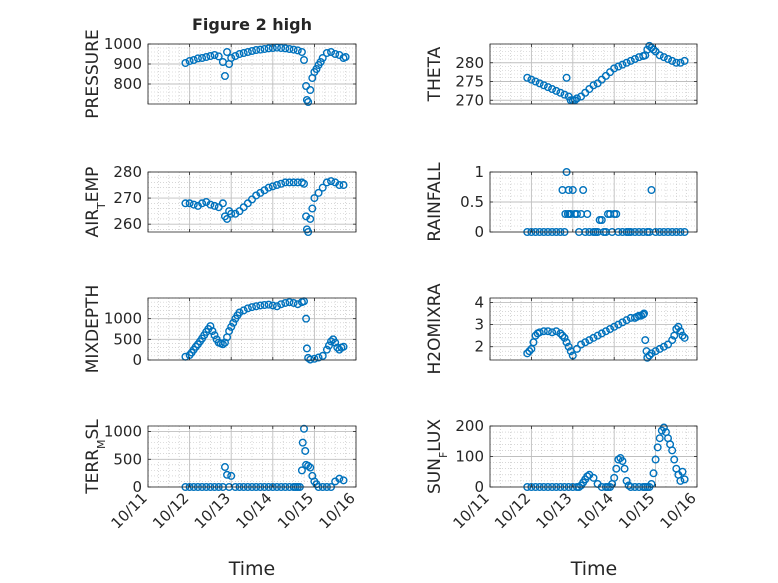 This screenshot has width=778, height=583. What do you see at coordinates (435, 328) in the screenshot?
I see `y-axis-label: H2OMIXRA` at bounding box center [435, 328].